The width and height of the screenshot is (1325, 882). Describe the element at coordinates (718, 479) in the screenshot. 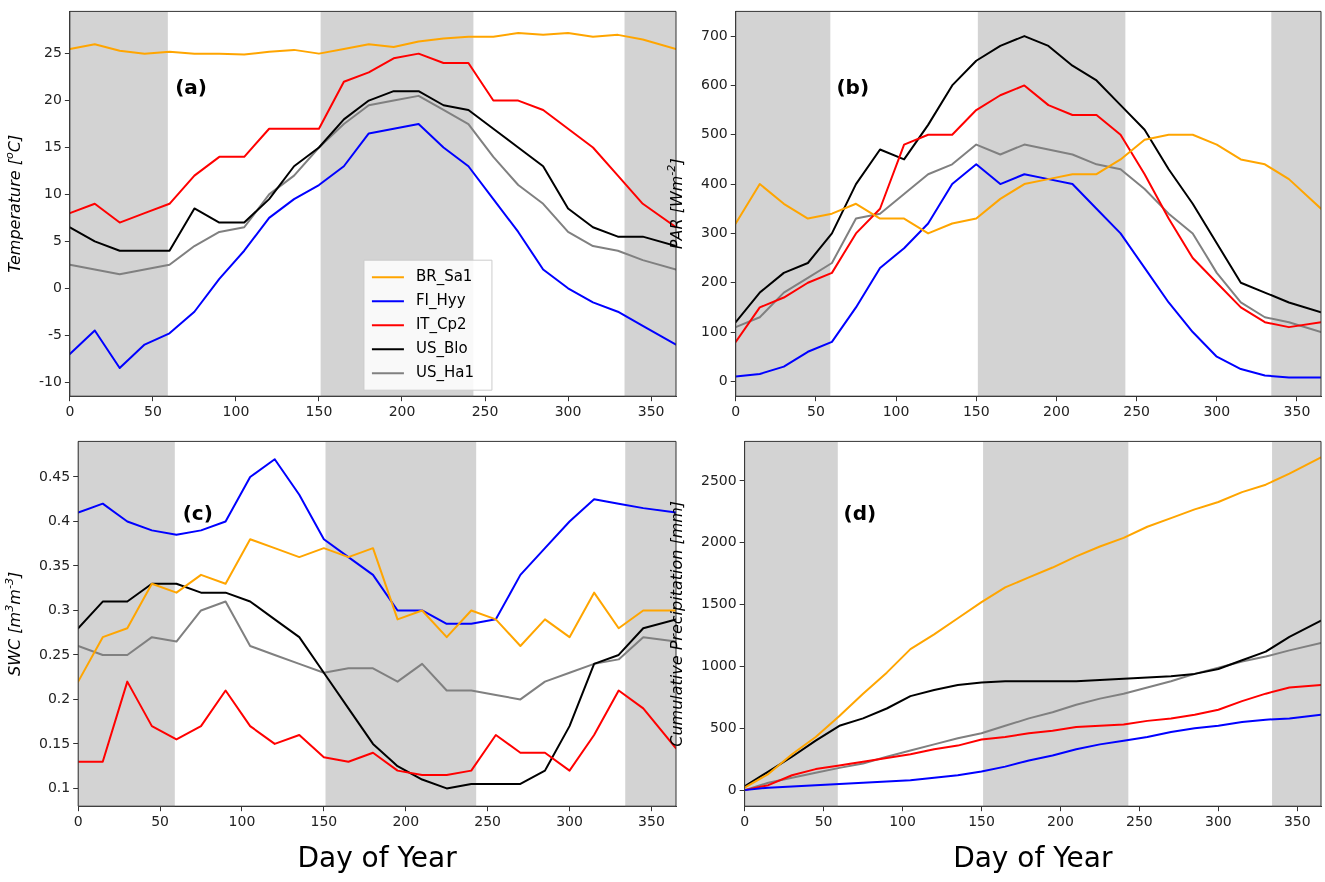

I see `y-tick-label: 2500` at that location.